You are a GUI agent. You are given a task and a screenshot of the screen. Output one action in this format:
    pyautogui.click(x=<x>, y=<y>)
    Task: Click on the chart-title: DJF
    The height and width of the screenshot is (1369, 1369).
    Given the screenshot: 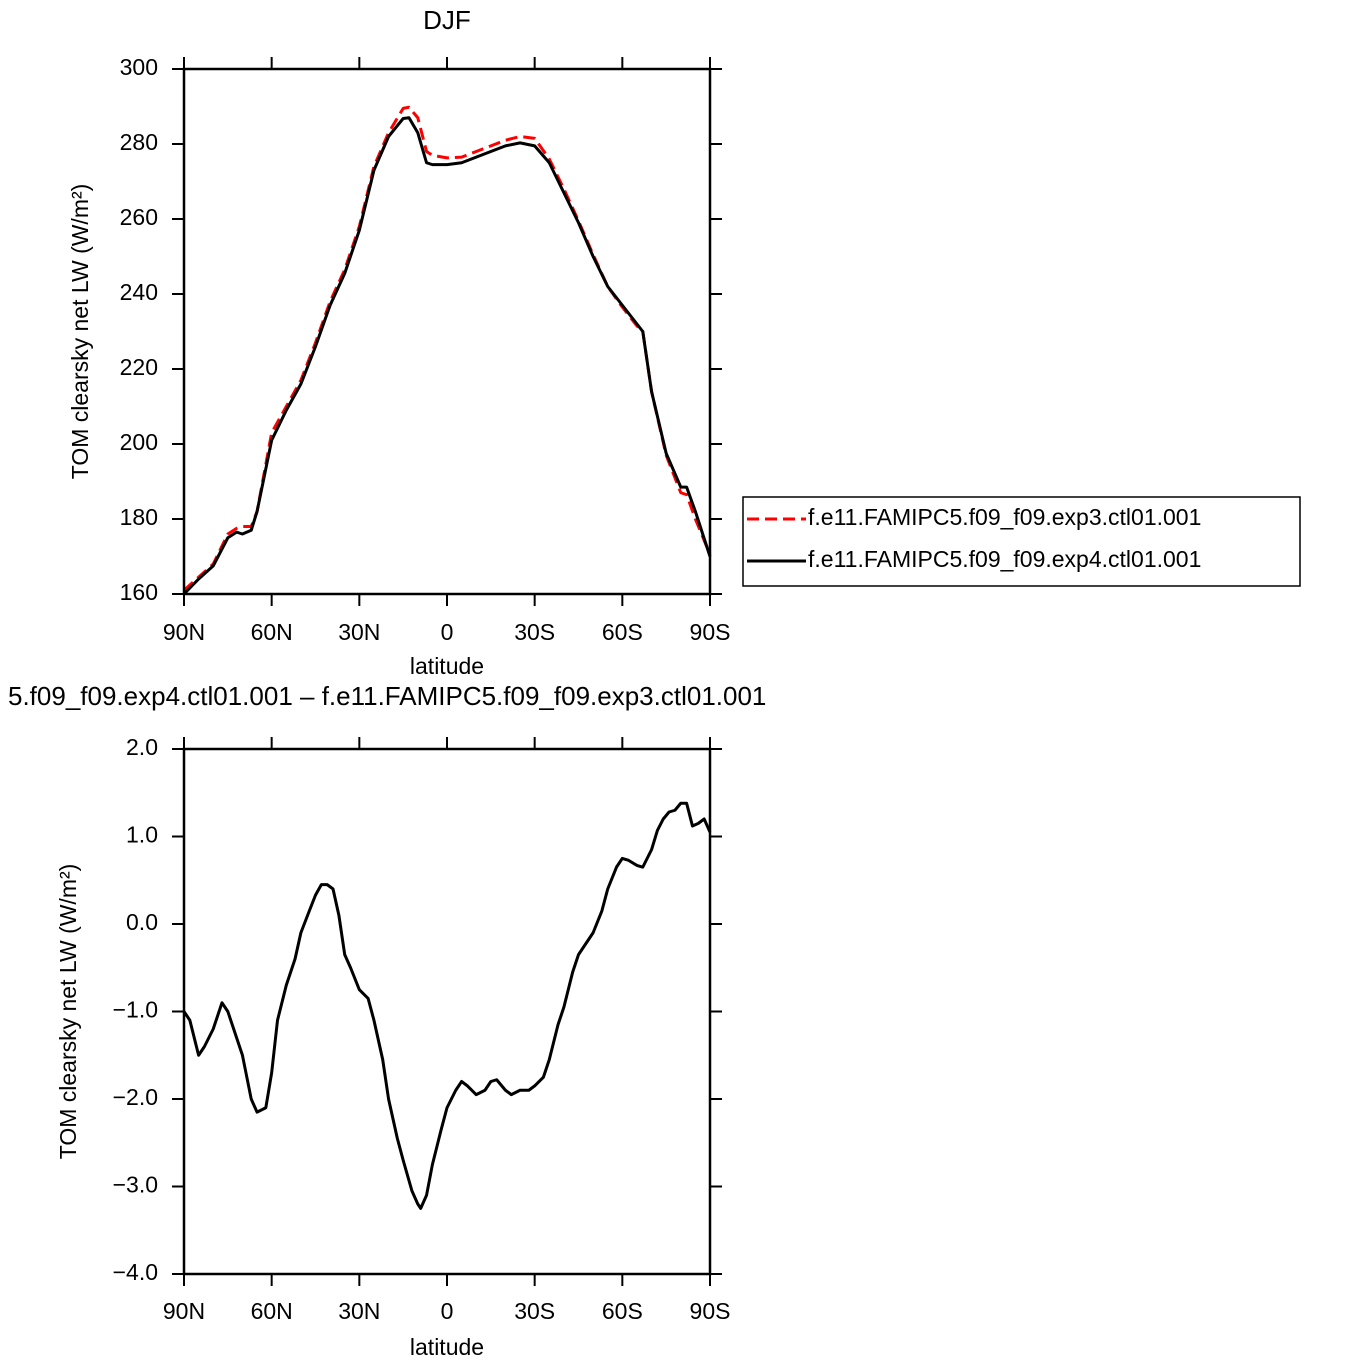 What is the action you would take?
    pyautogui.click(x=447, y=20)
    